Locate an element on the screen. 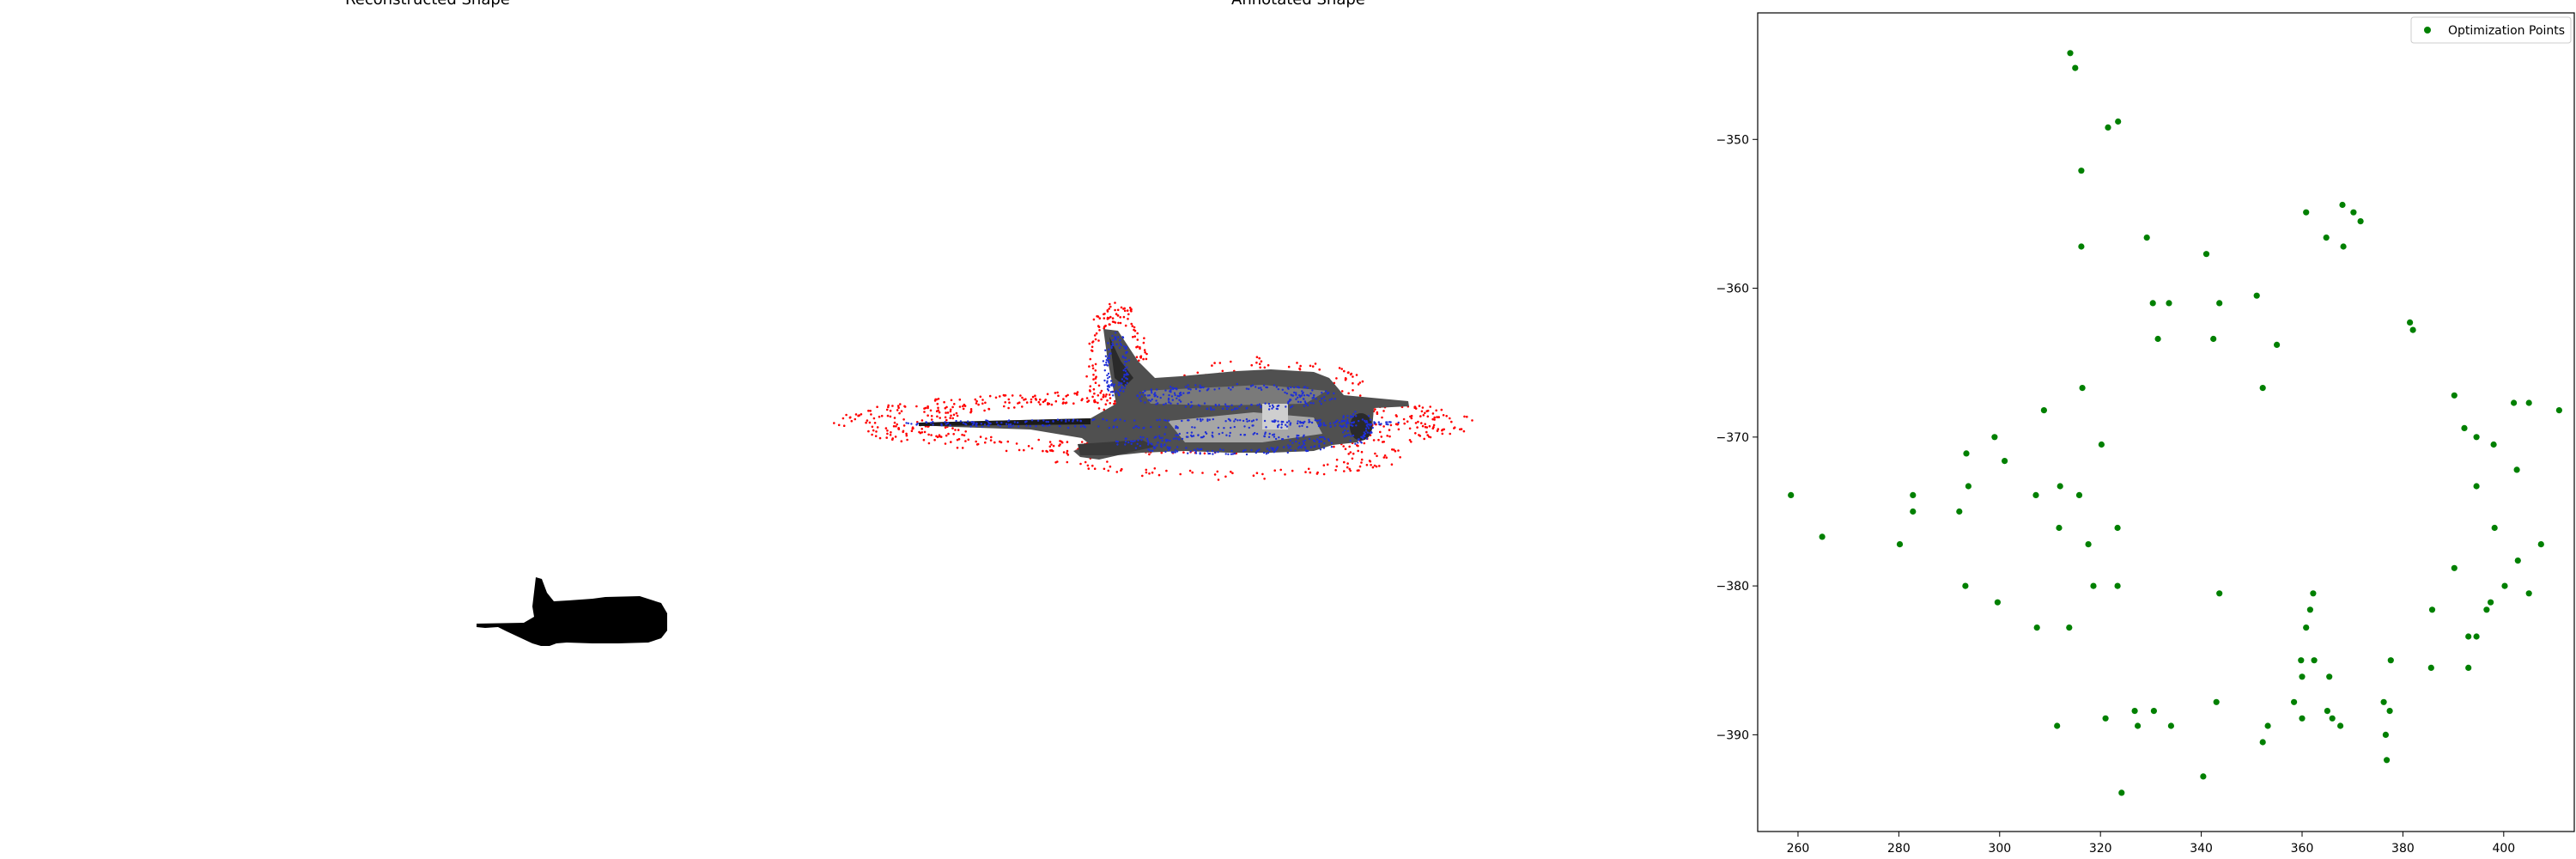  legend-box is located at coordinates (2491, 30).